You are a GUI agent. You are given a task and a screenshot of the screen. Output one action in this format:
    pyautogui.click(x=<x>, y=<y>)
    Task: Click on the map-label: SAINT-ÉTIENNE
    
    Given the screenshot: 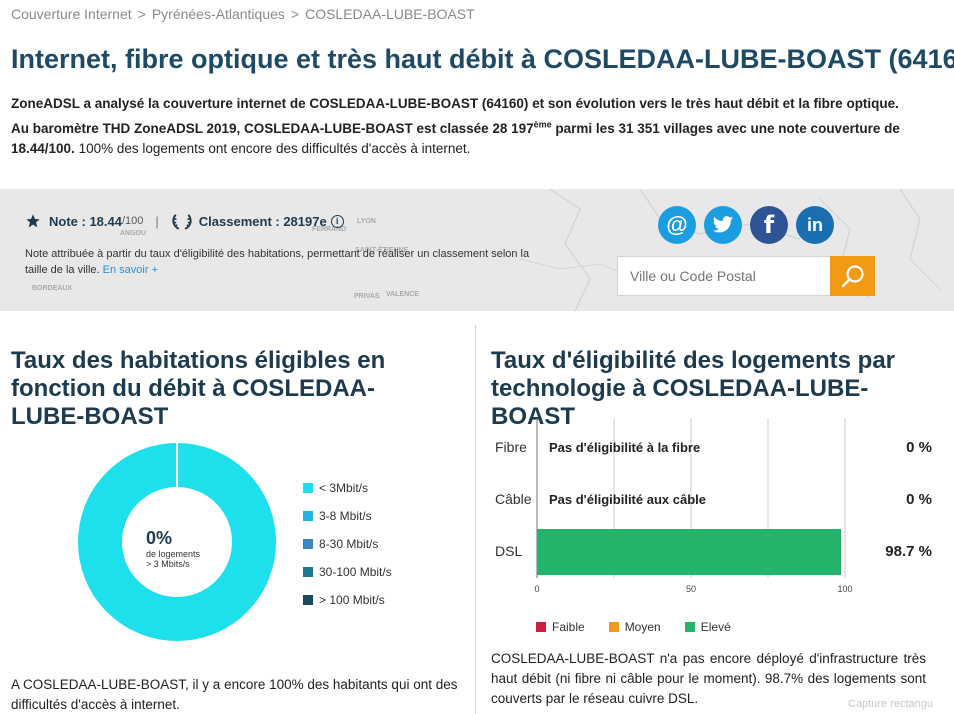 What is the action you would take?
    pyautogui.click(x=382, y=250)
    